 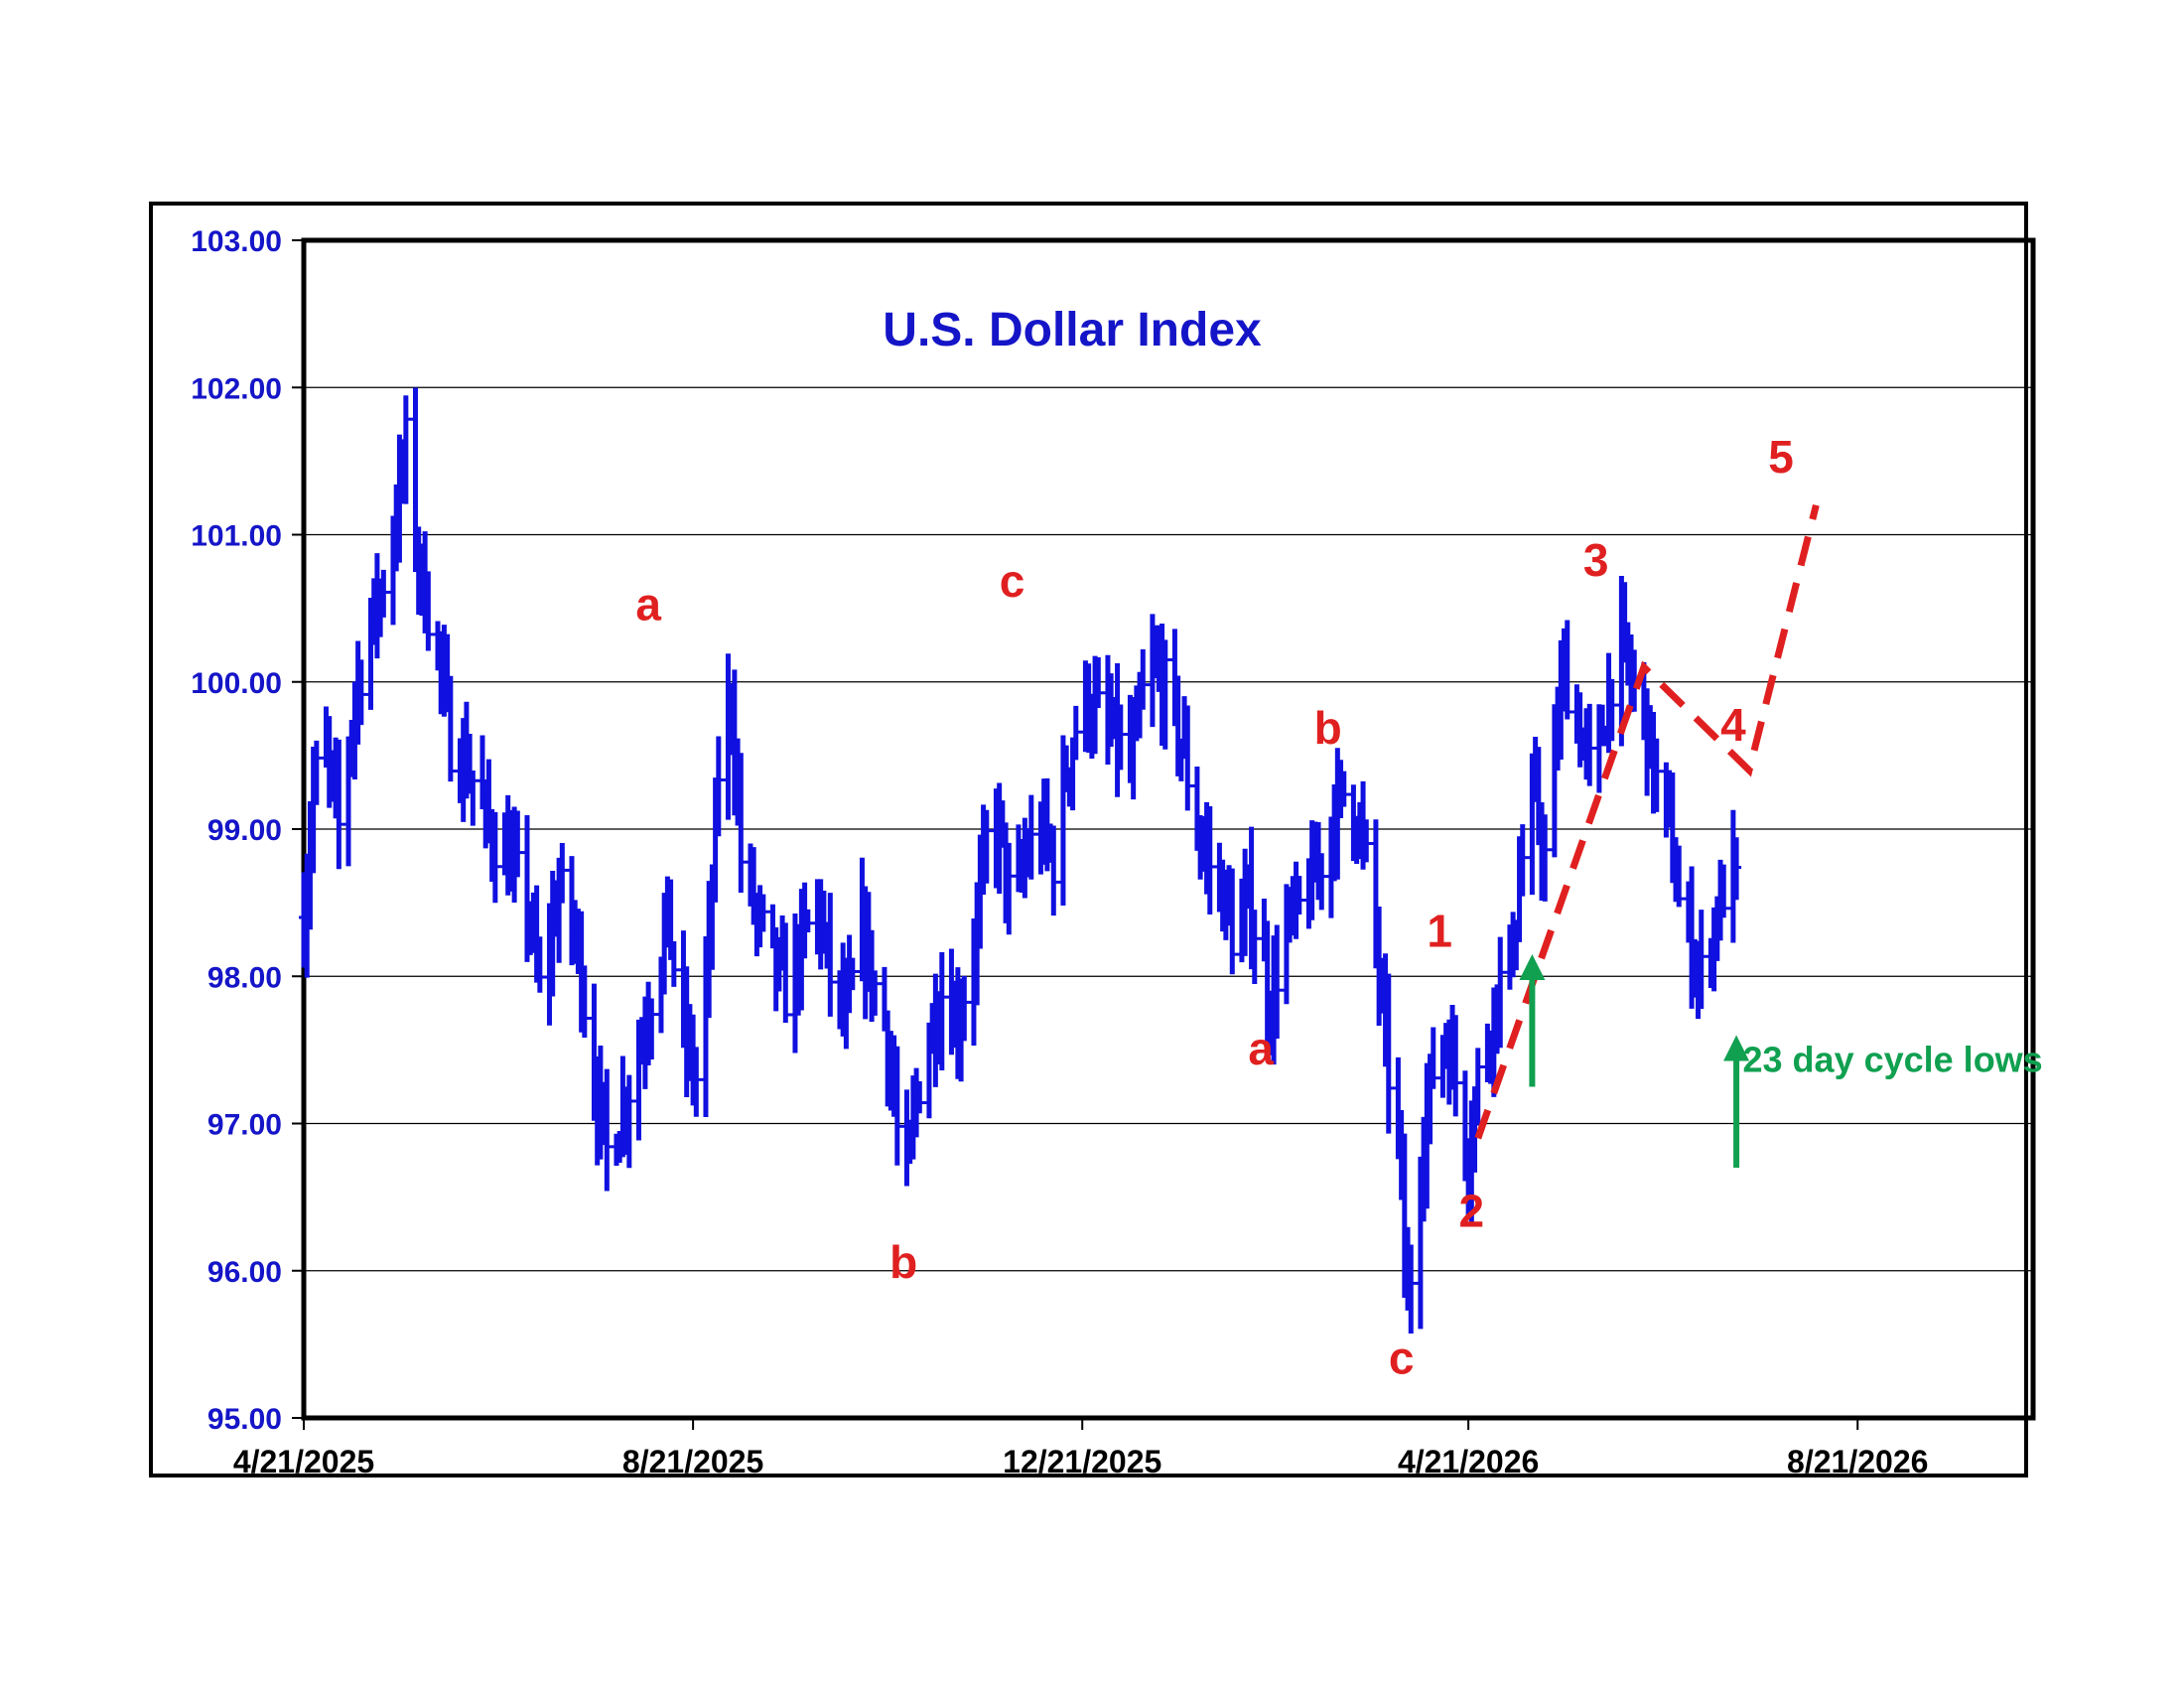 I want to click on y-tick-label: 95.00, so click(x=244, y=1419).